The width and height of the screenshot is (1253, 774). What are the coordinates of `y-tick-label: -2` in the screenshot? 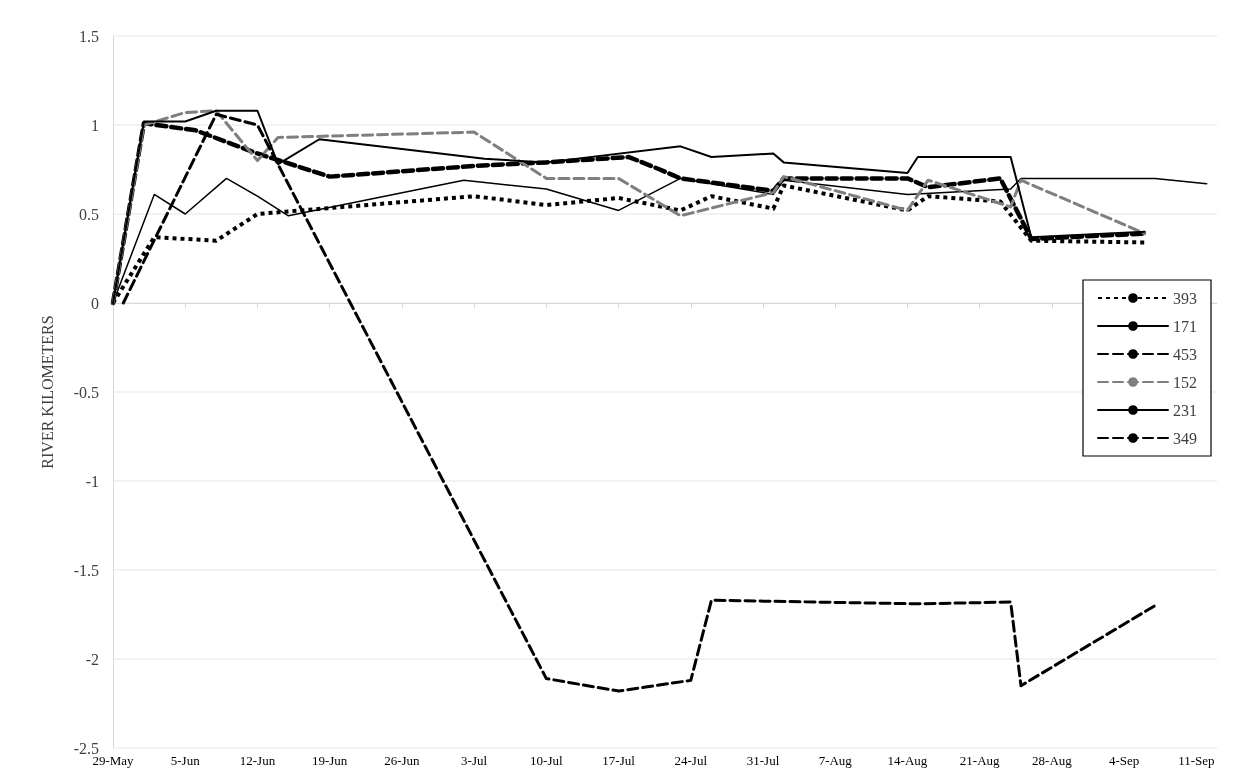 It's located at (92, 659).